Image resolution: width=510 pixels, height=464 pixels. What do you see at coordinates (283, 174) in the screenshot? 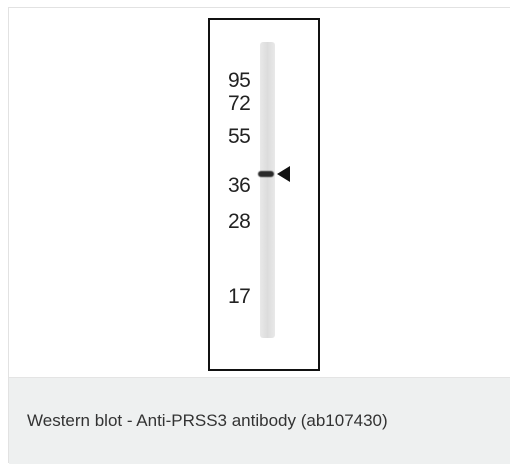
I see `band-arrow-icon` at bounding box center [283, 174].